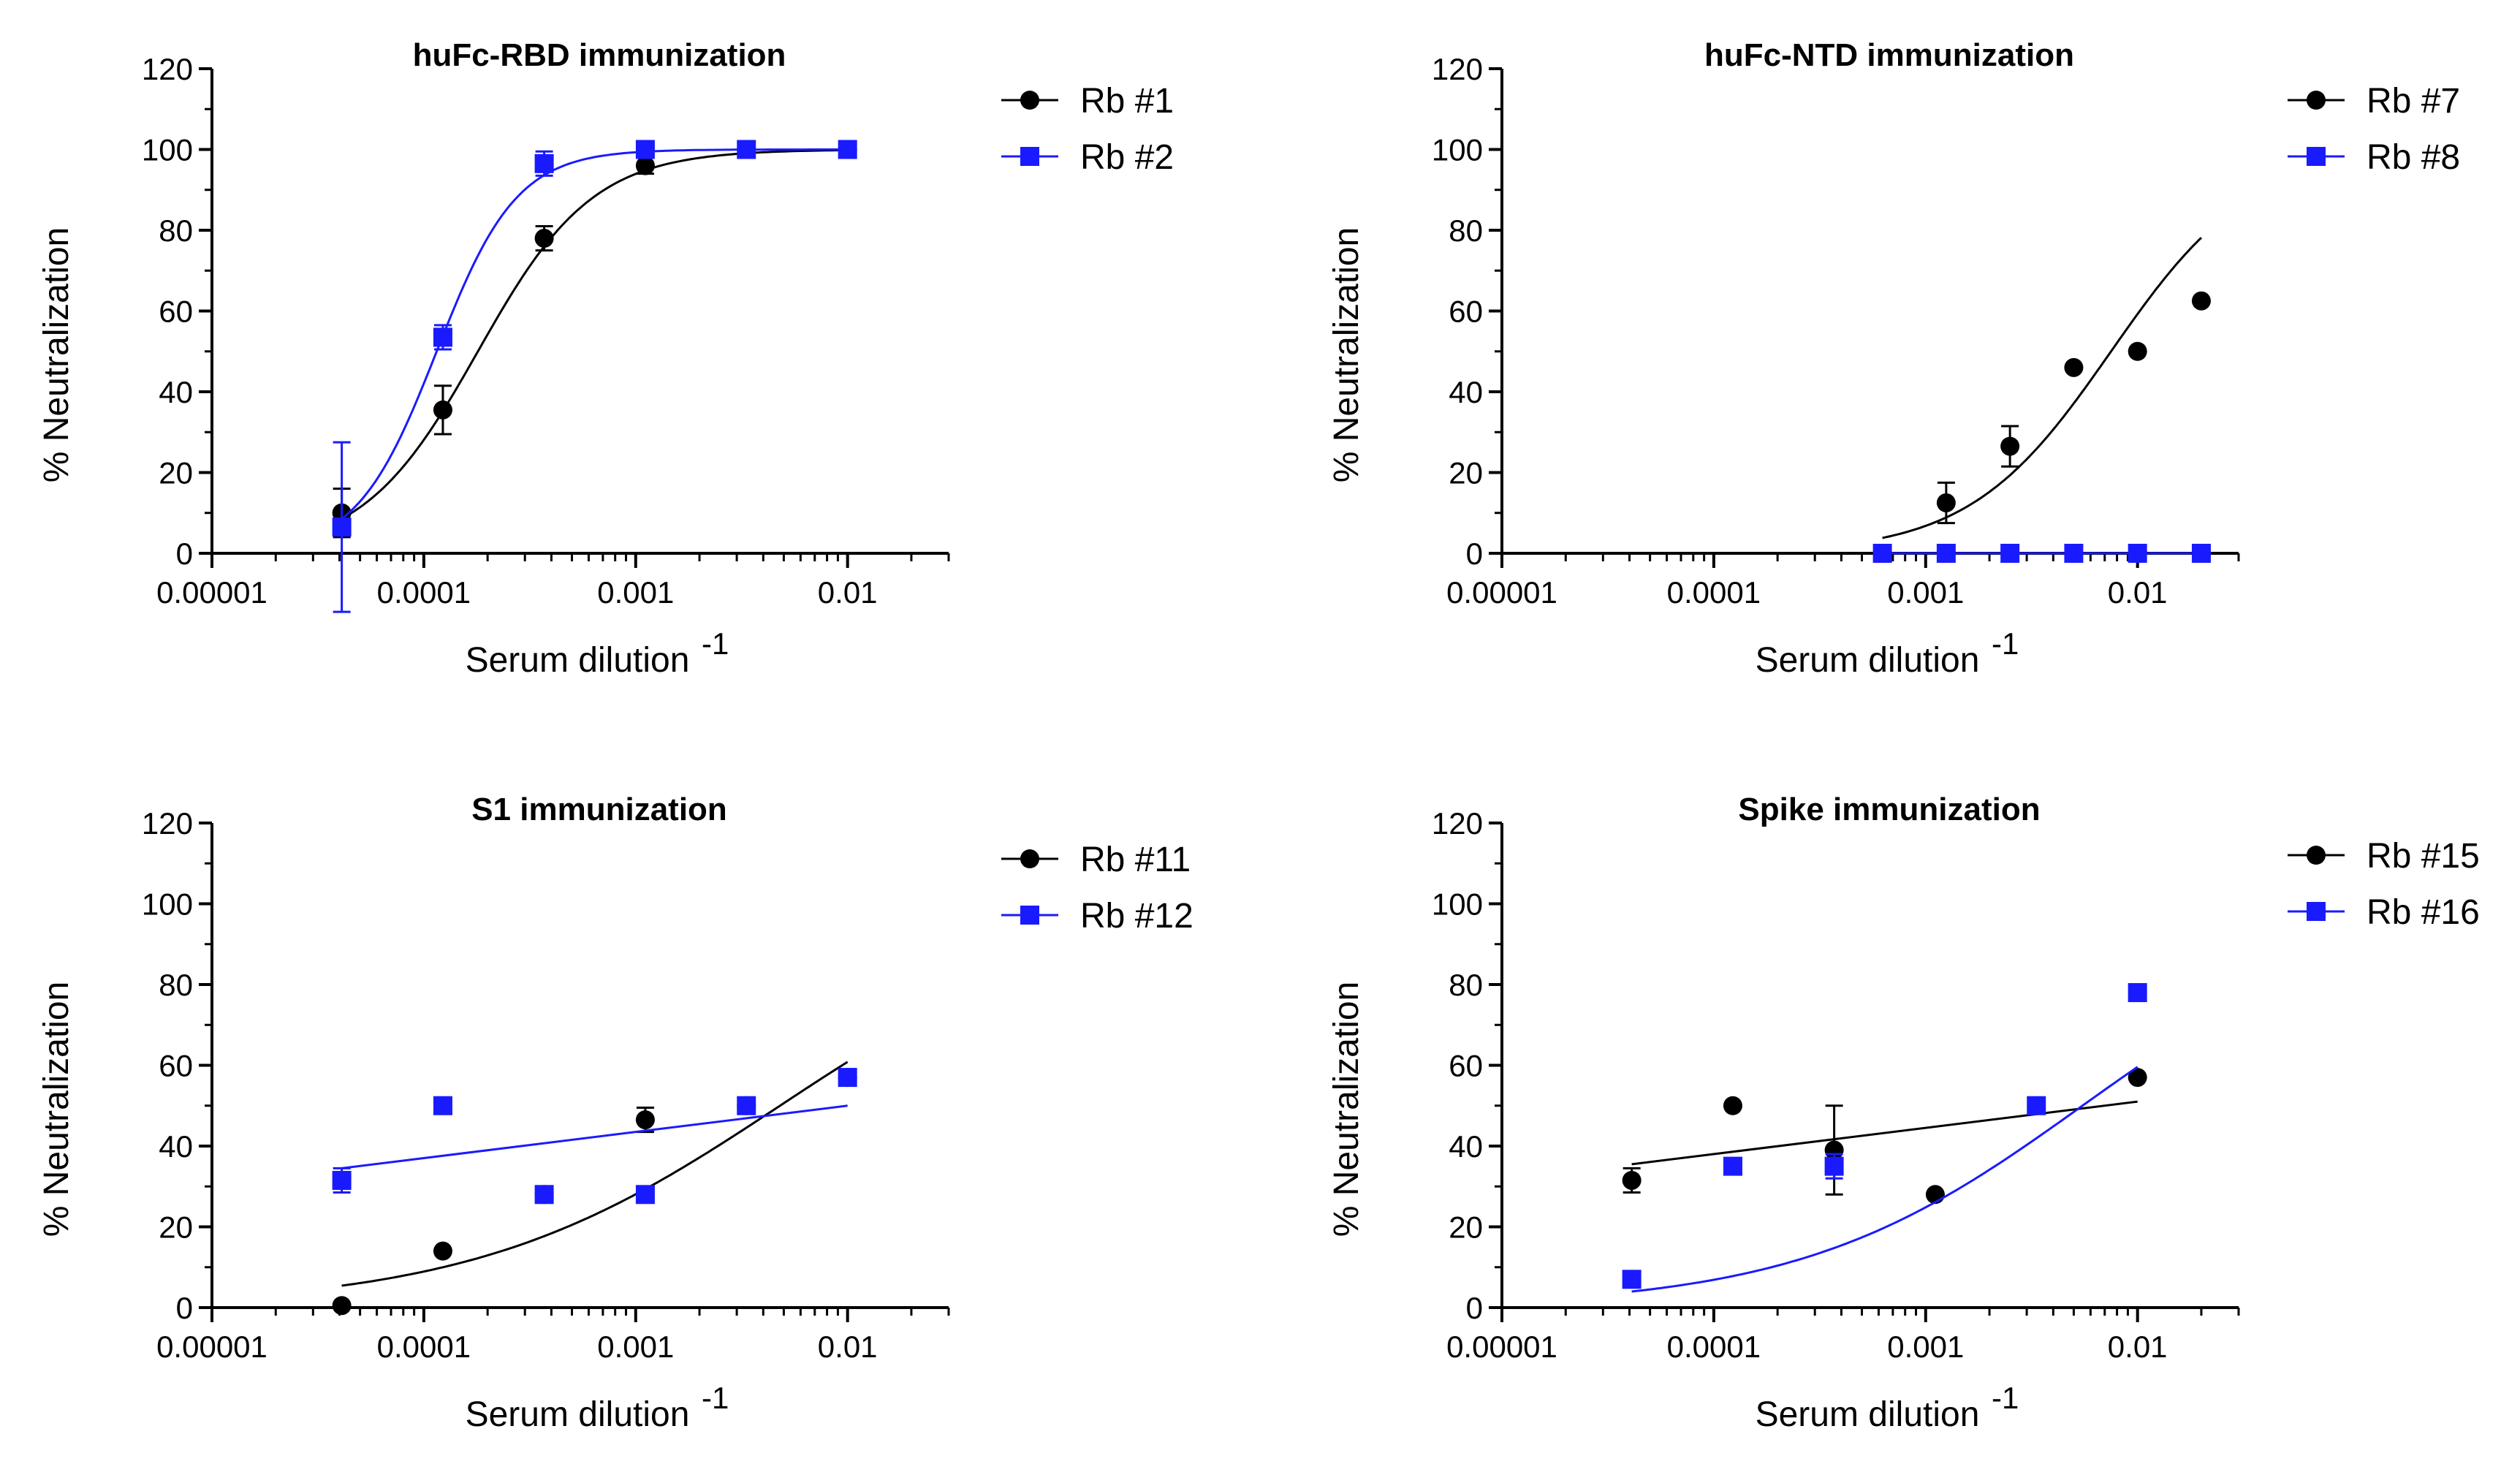 Image resolution: width=2520 pixels, height=1464 pixels. I want to click on chart-title: S1 immunization, so click(599, 809).